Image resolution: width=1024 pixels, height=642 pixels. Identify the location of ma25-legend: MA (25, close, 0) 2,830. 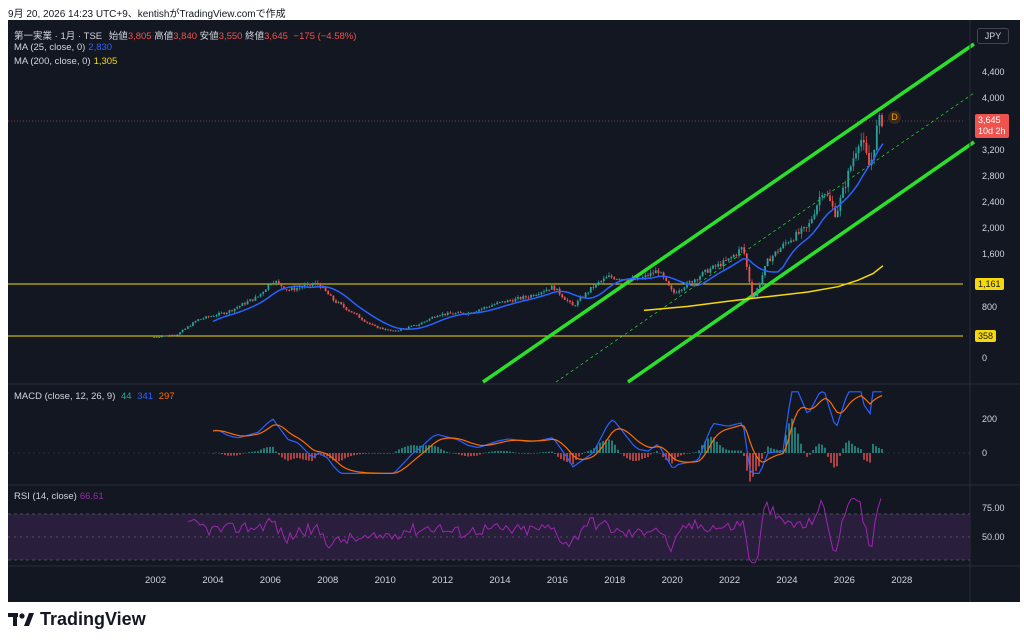
(63, 47).